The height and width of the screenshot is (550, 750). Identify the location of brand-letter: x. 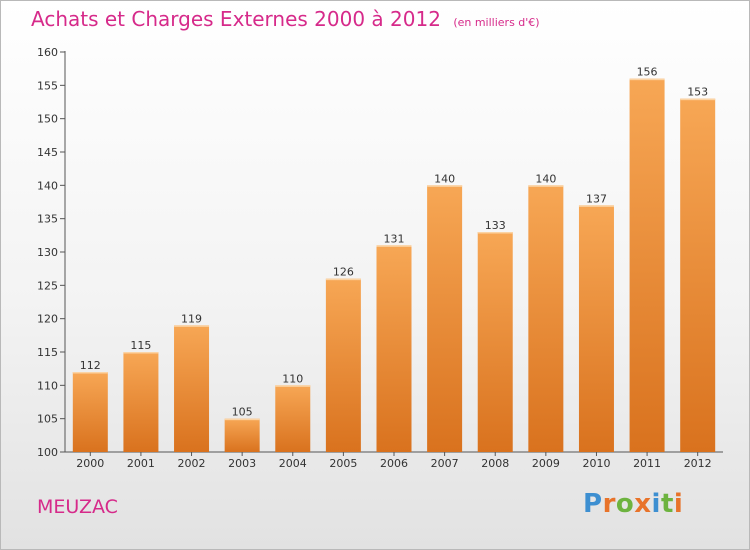
(643, 504).